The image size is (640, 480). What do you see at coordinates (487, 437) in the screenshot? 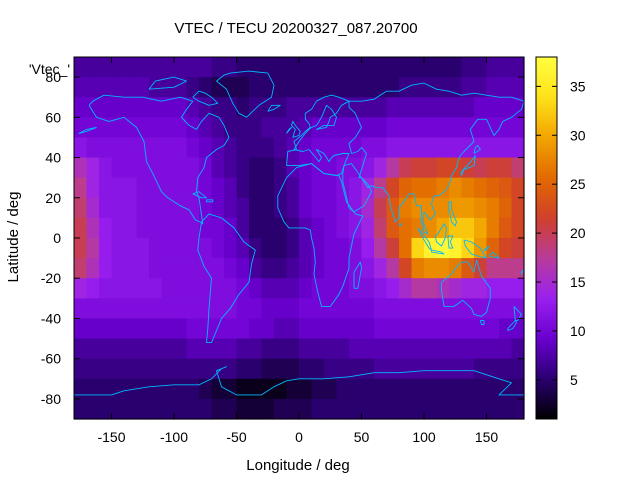
I see `x-tick-label: 150` at bounding box center [487, 437].